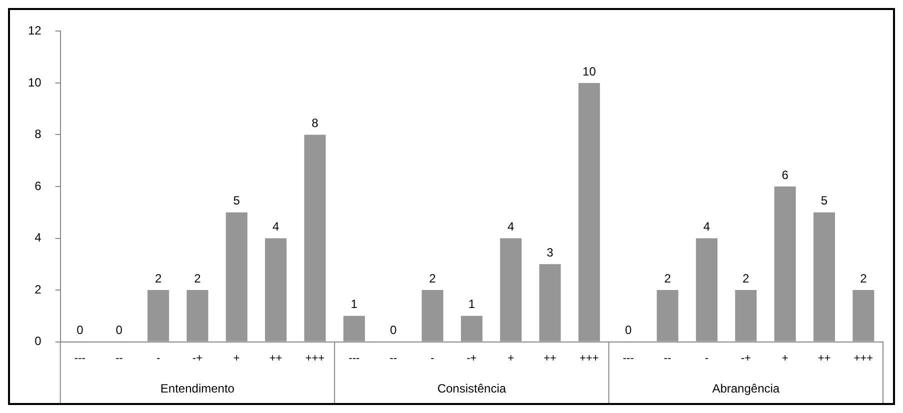  What do you see at coordinates (746, 388) in the screenshot?
I see `text: Abrangência` at bounding box center [746, 388].